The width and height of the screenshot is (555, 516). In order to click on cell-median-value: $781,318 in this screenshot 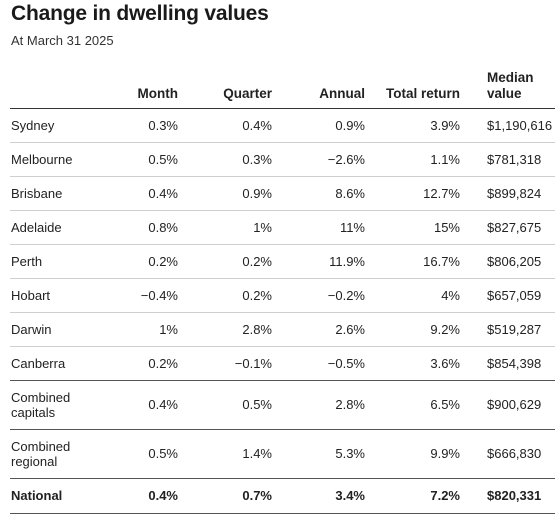, I will do `click(507, 159)`.